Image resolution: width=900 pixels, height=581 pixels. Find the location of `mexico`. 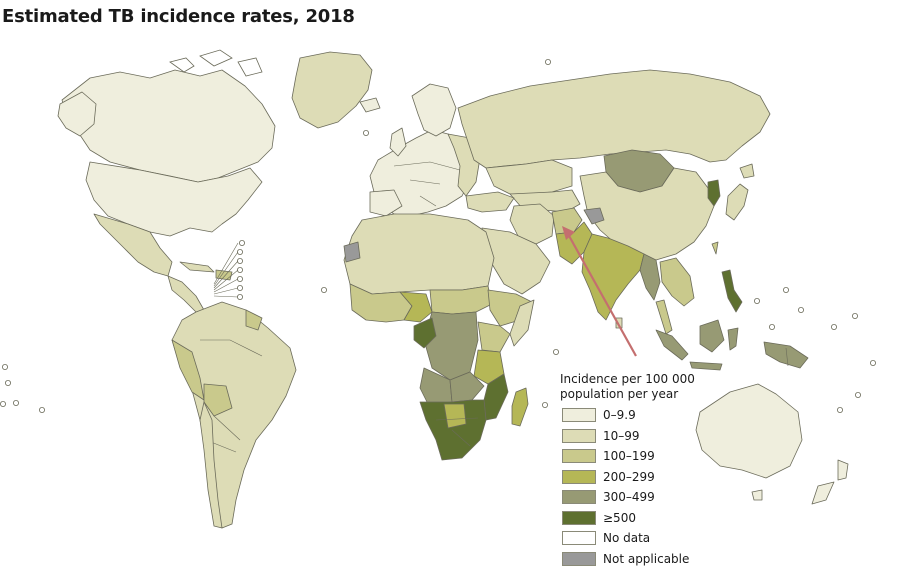

mexico is located at coordinates (133, 245).